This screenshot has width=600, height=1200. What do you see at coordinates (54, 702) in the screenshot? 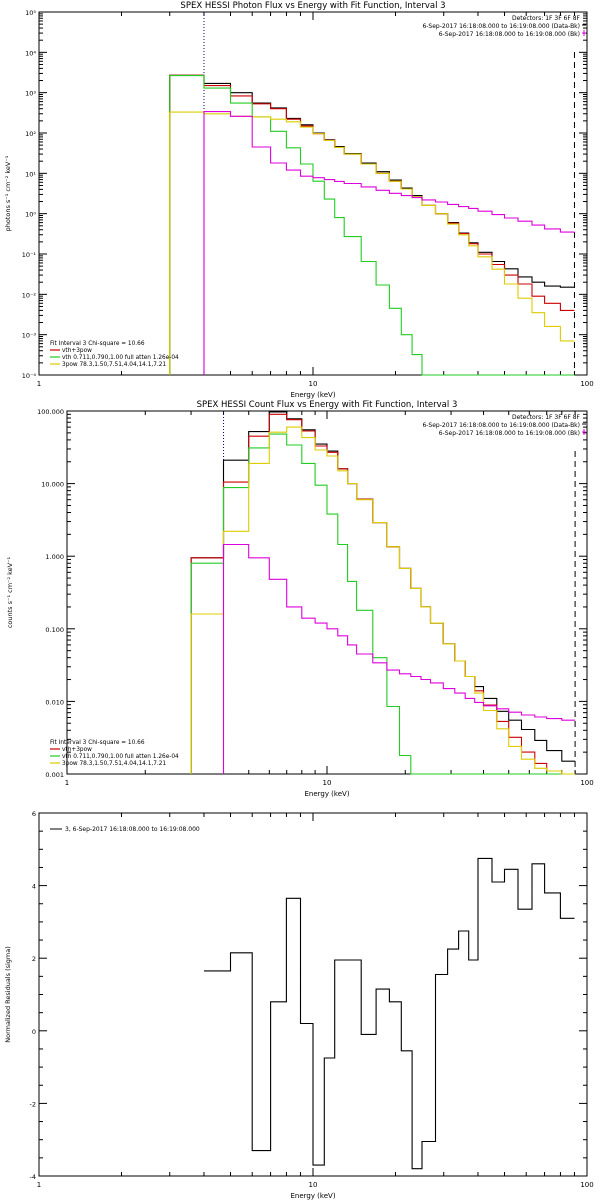
I see `y-tick-label: 0.010` at bounding box center [54, 702].